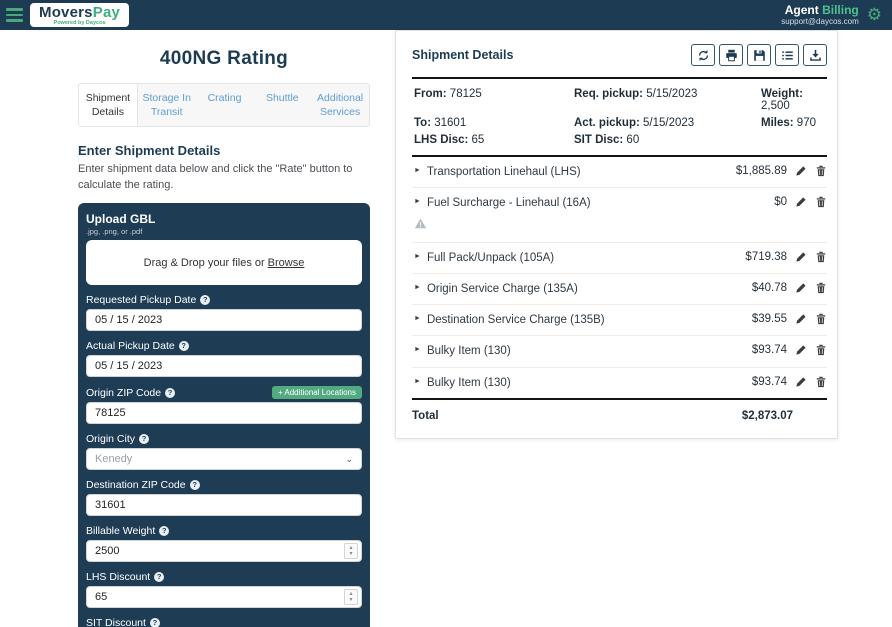 Image resolution: width=892 pixels, height=627 pixels. What do you see at coordinates (440, 123) in the screenshot?
I see `summary-to: To: 31601` at bounding box center [440, 123].